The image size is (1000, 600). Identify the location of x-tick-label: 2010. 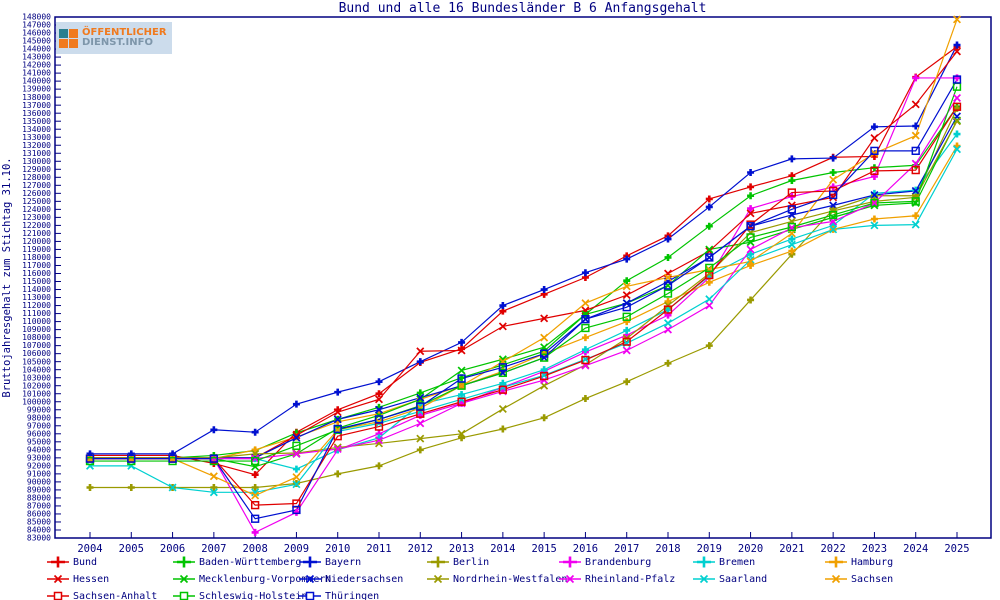
(337, 549).